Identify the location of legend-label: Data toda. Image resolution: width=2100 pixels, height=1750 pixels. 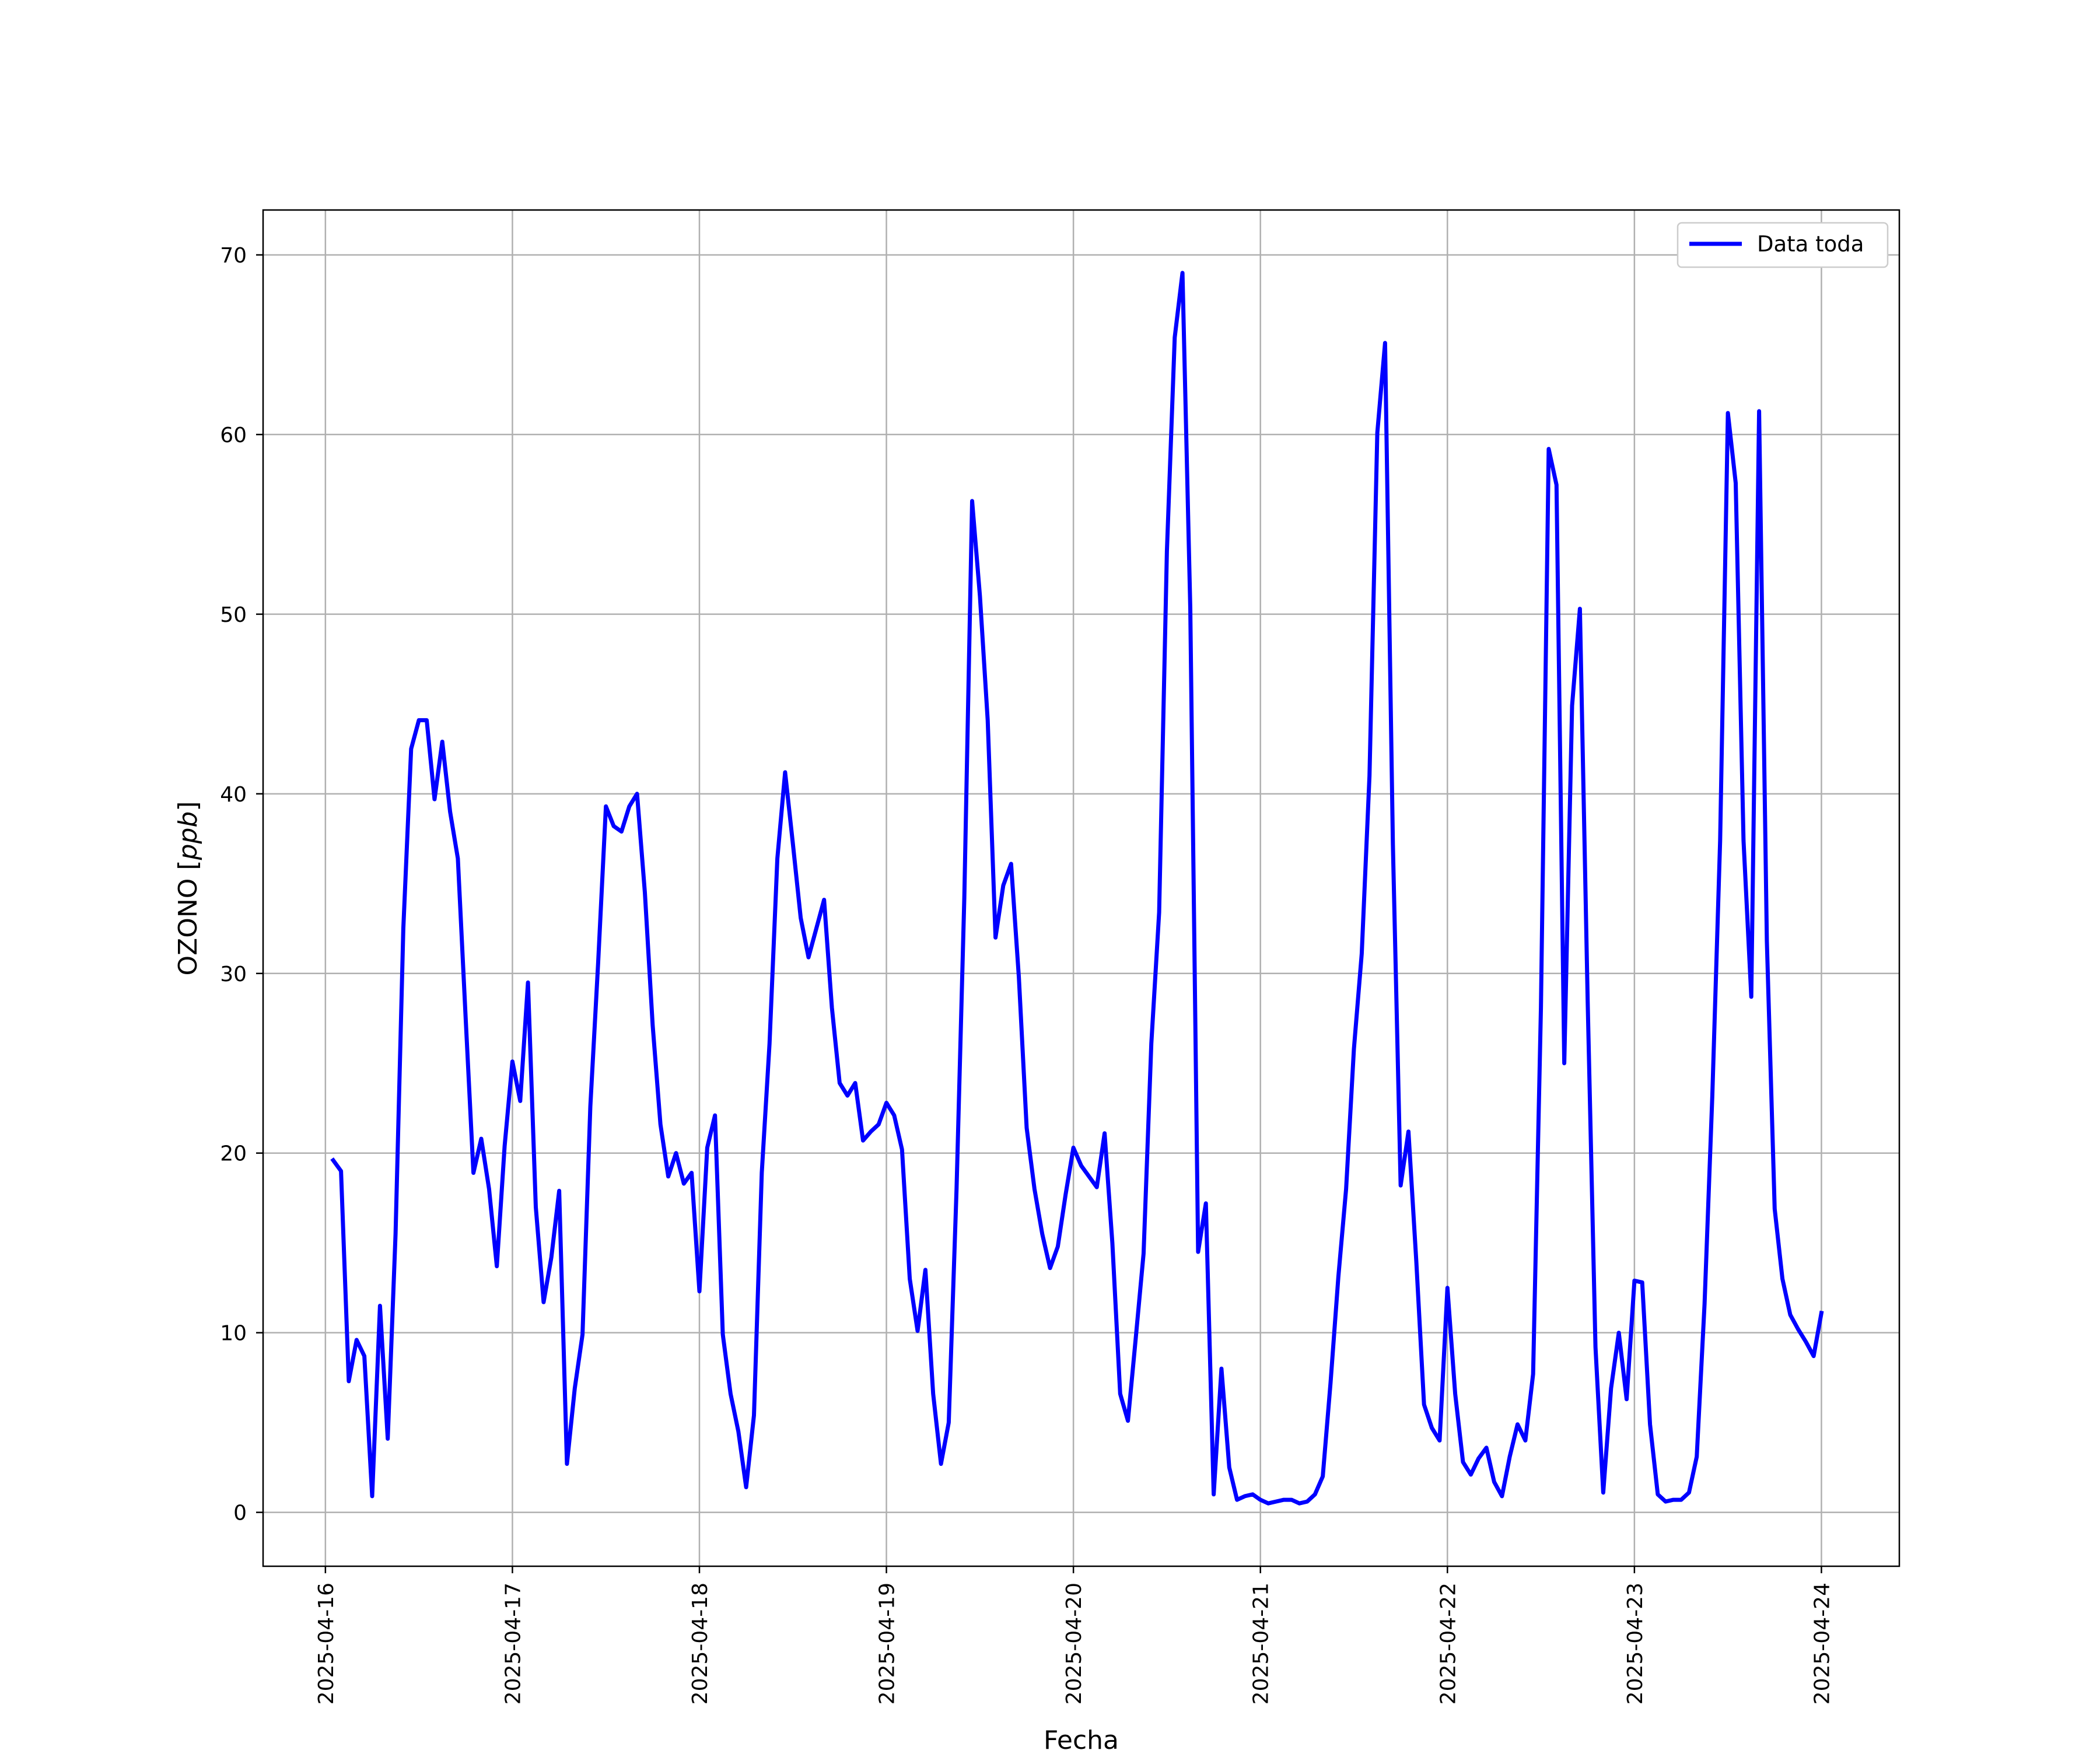
(1810, 244).